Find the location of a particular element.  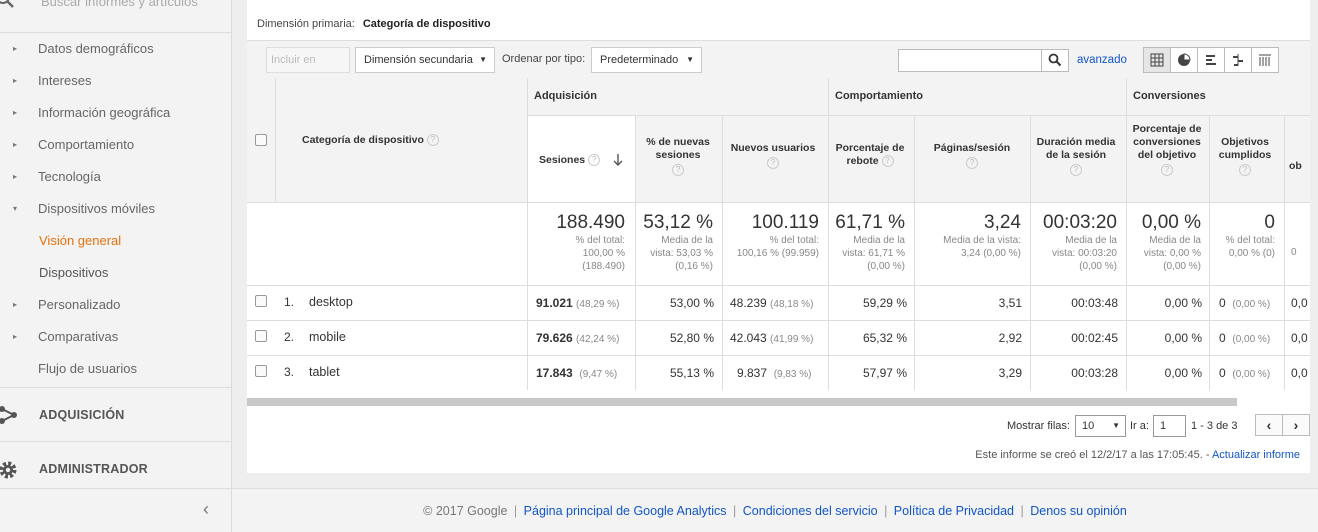

table-search-button is located at coordinates (1054, 60).